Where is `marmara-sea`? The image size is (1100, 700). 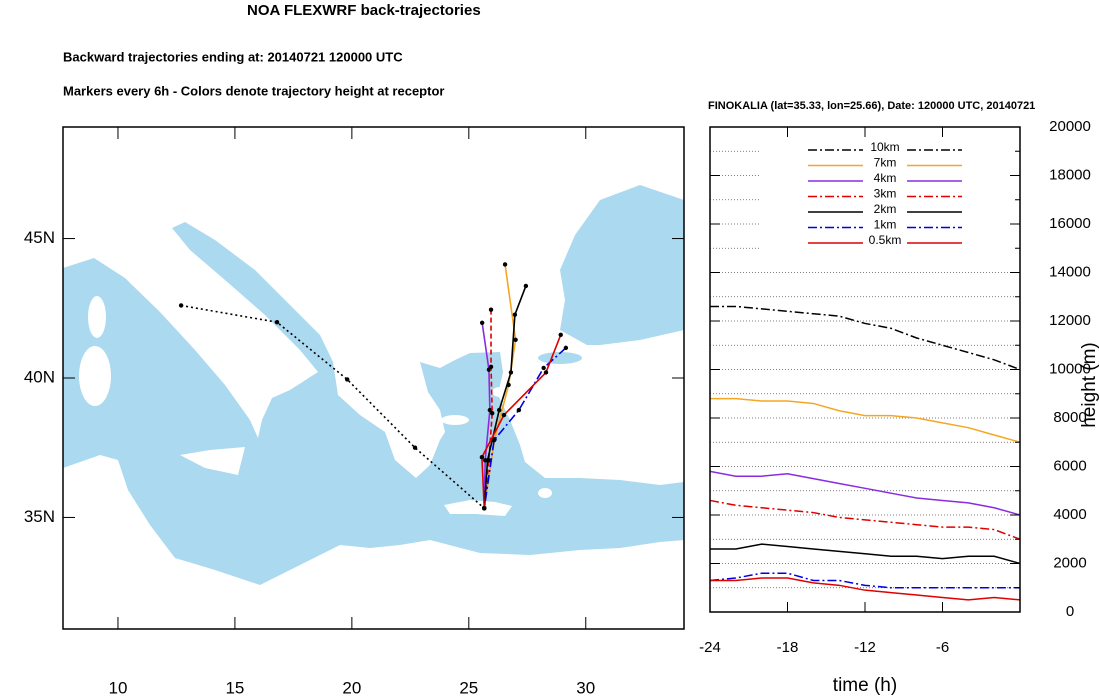
marmara-sea is located at coordinates (560, 358).